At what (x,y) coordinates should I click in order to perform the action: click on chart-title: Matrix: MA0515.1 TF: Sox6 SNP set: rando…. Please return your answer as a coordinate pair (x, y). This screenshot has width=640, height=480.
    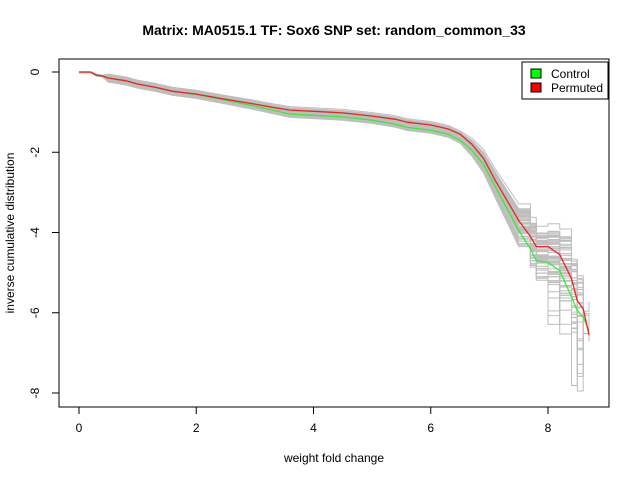
    Looking at the image, I should click on (334, 30).